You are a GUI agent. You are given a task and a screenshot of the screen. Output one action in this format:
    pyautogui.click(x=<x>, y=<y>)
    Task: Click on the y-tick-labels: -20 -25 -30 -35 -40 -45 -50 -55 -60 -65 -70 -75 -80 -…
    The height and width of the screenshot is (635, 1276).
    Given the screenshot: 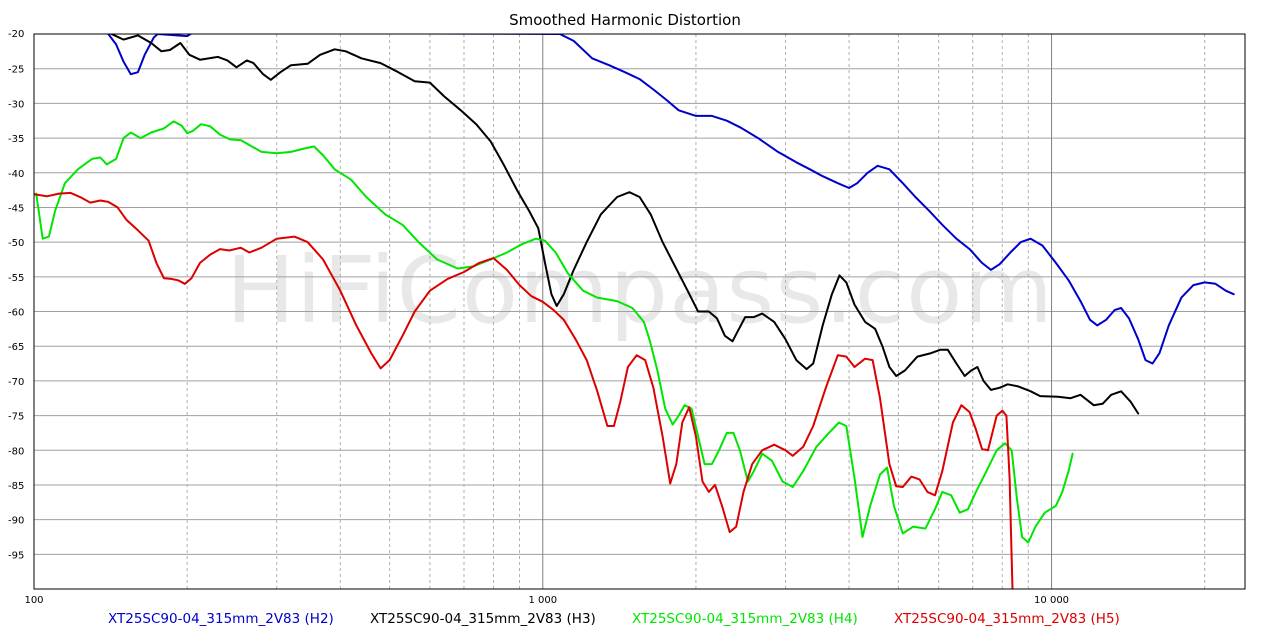 What is the action you would take?
    pyautogui.click(x=16, y=295)
    